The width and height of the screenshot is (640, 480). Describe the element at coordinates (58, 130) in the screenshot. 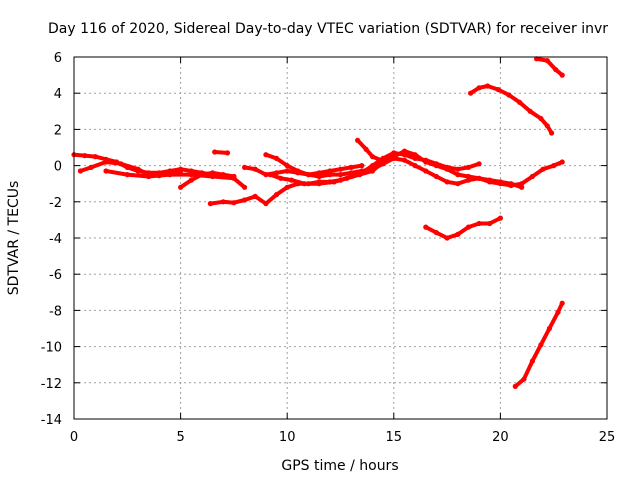

I see `y-tick-label: 2` at that location.